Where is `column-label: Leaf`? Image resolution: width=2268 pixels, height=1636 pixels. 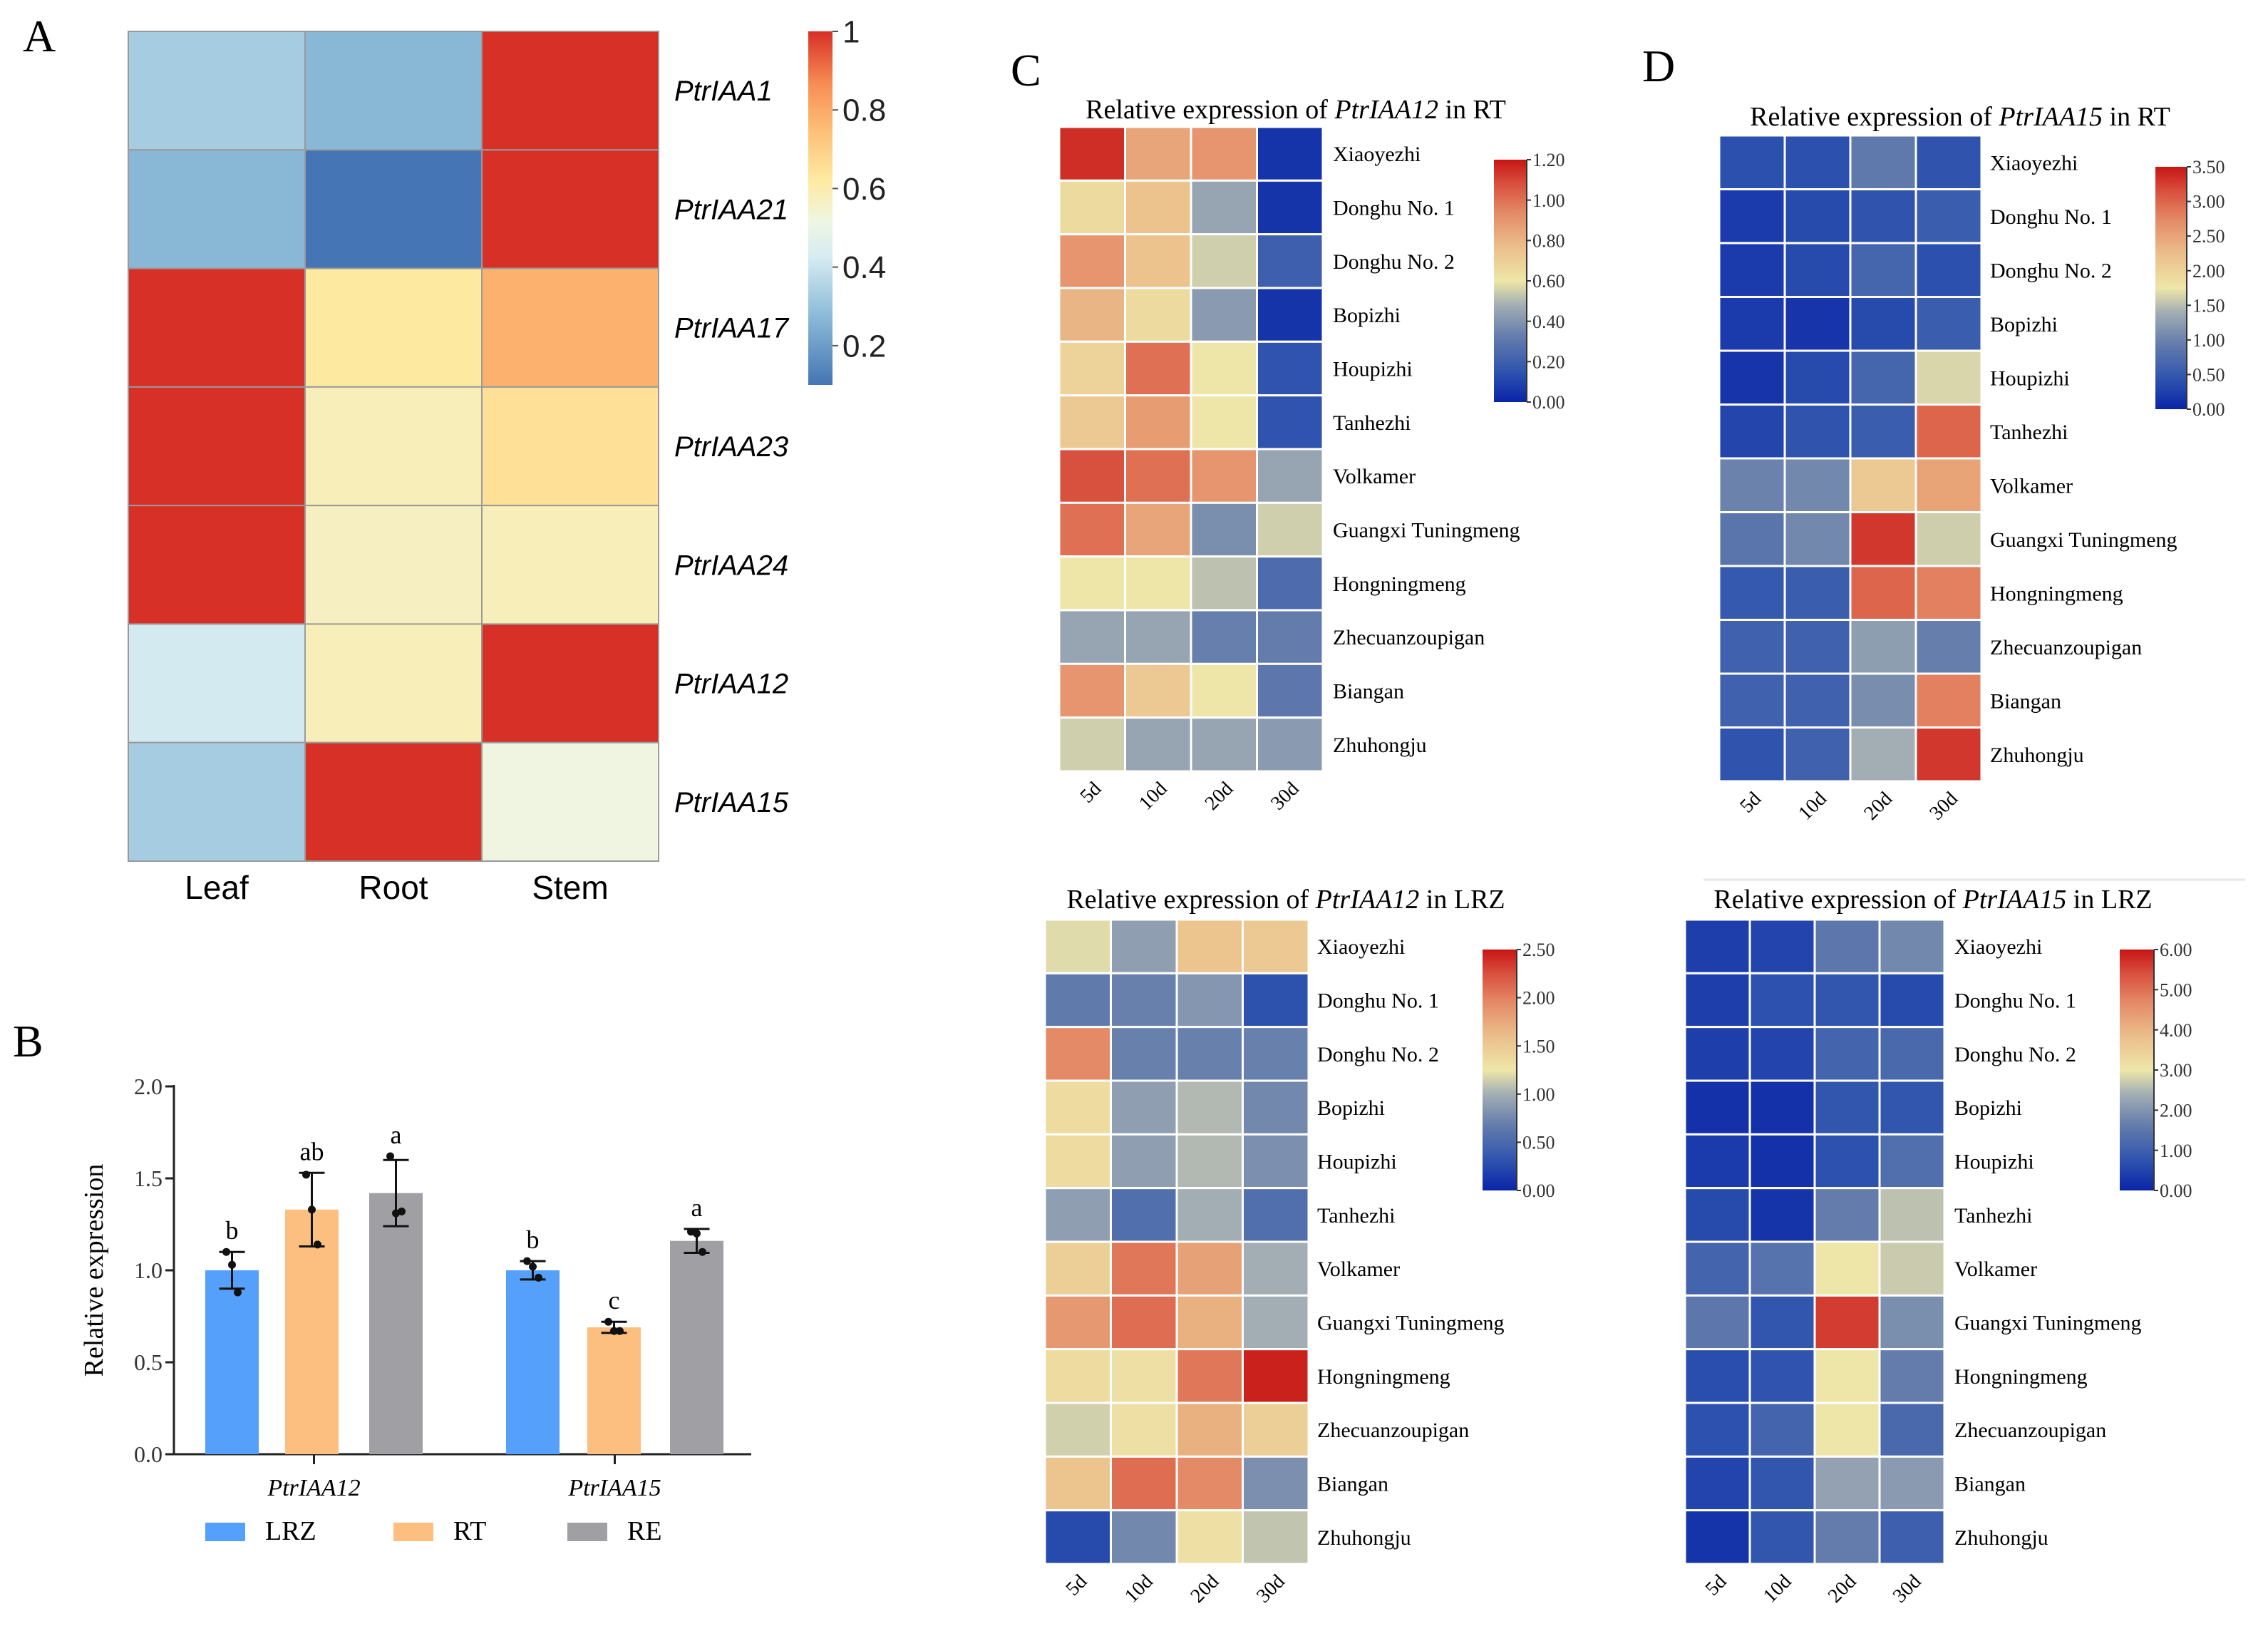 column-label: Leaf is located at coordinates (217, 887).